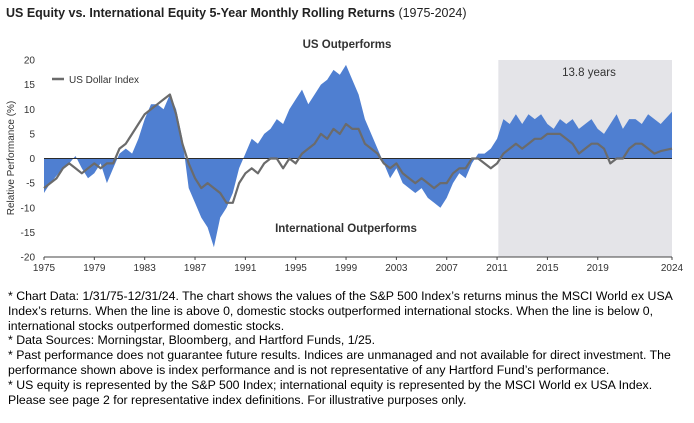 The image size is (694, 423). What do you see at coordinates (32, 159) in the screenshot?
I see `y-tick-label: 0` at bounding box center [32, 159].